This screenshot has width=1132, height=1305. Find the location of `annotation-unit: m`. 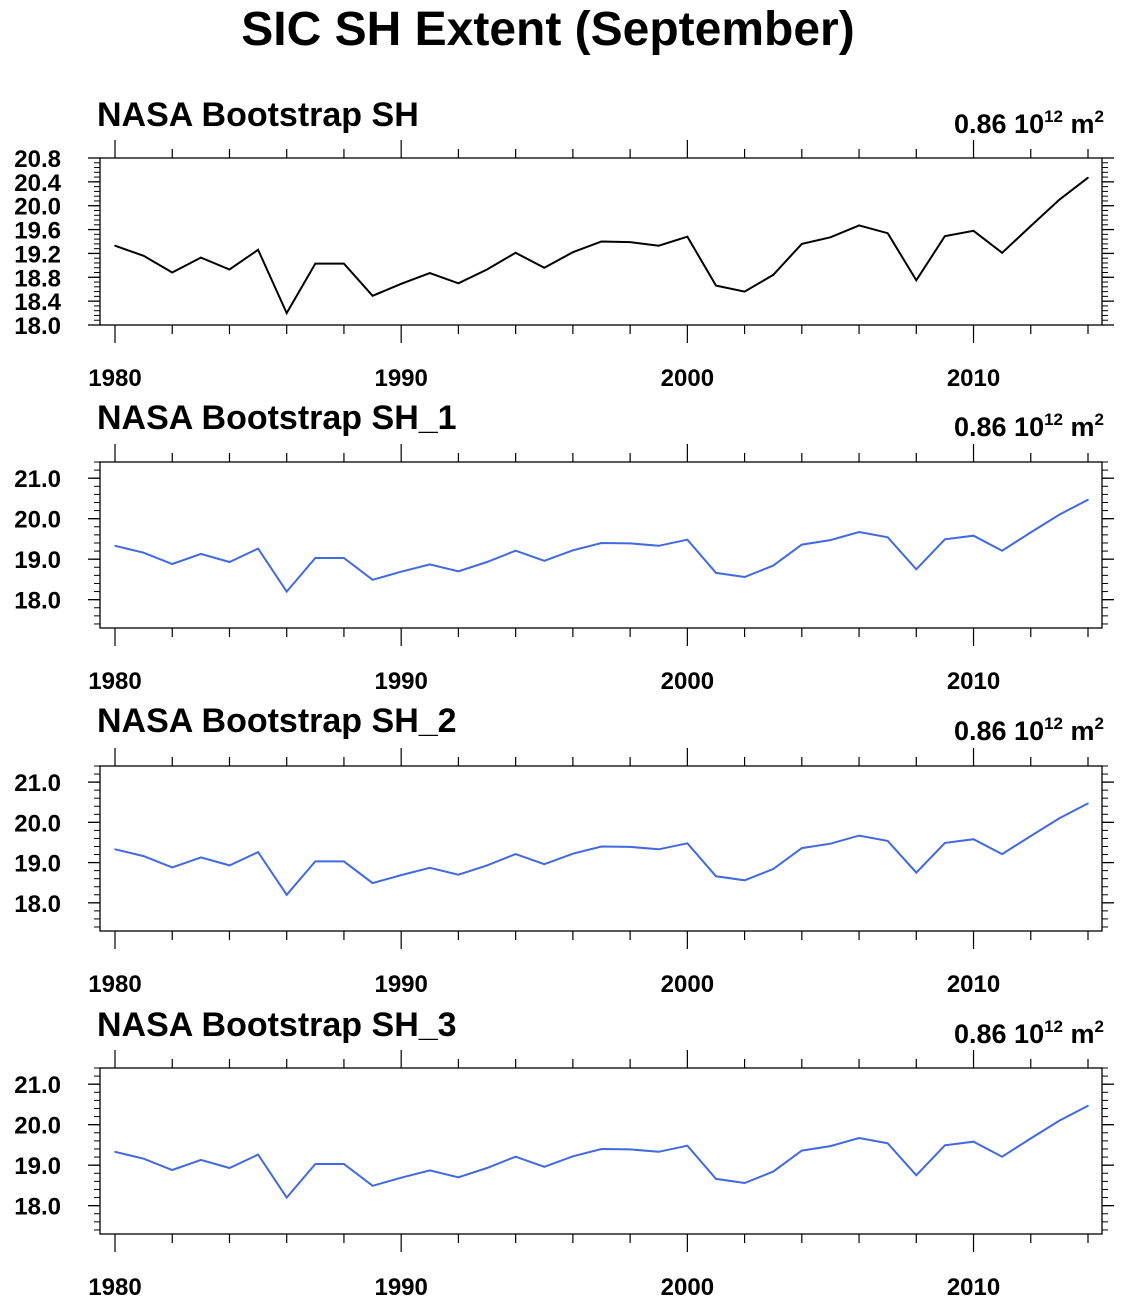

annotation-unit: m is located at coordinates (1079, 427).